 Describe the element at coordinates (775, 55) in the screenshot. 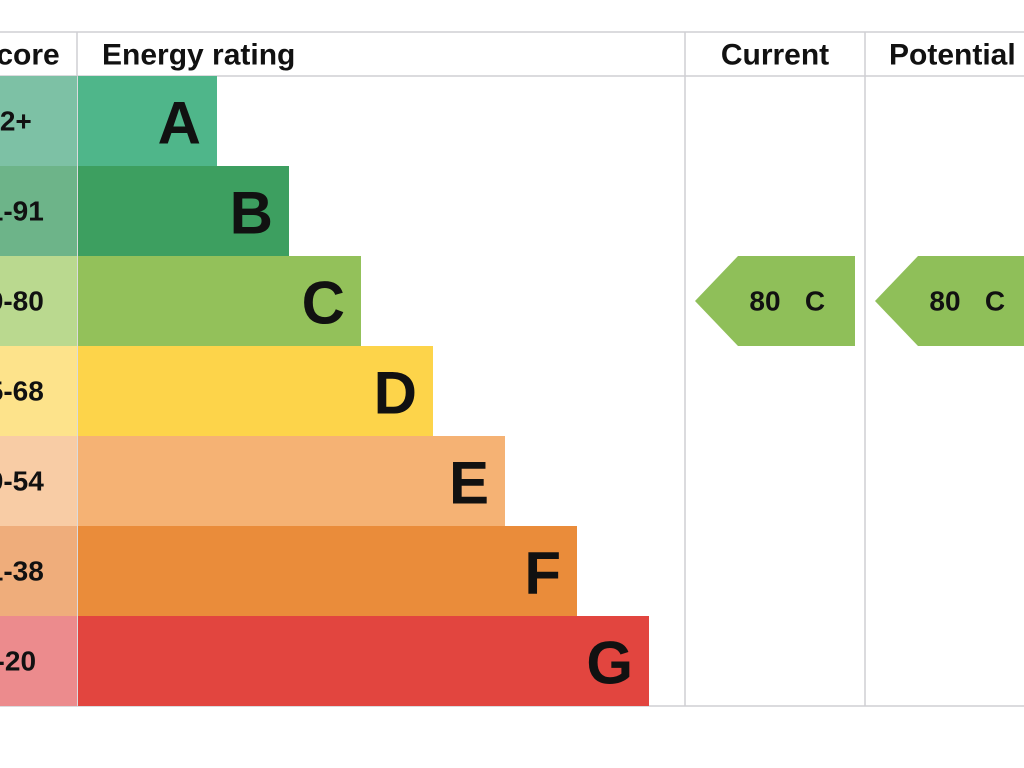

I see `current-header: Current` at that location.